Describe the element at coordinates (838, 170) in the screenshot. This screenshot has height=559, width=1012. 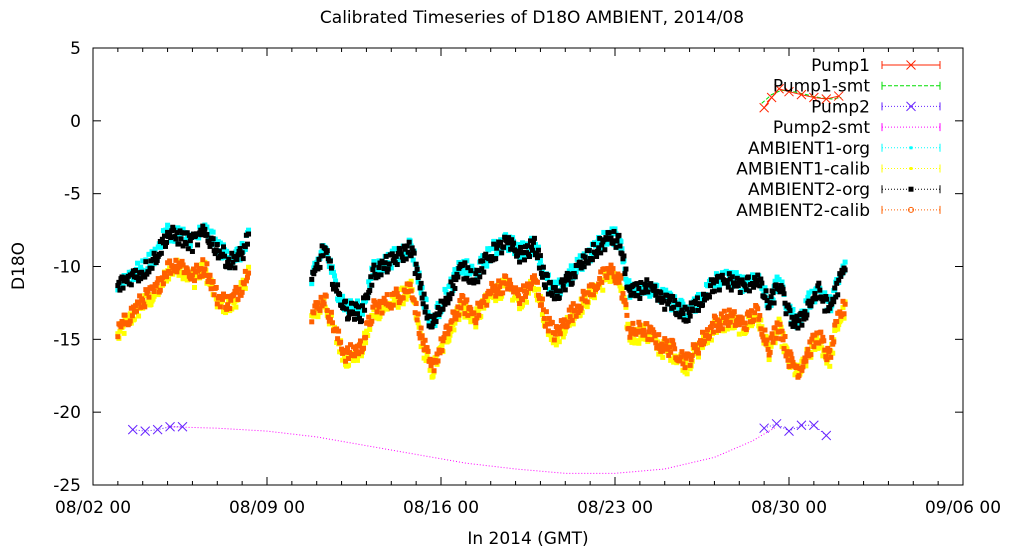
I see `legend-item: AMBIENT1-calib` at that location.